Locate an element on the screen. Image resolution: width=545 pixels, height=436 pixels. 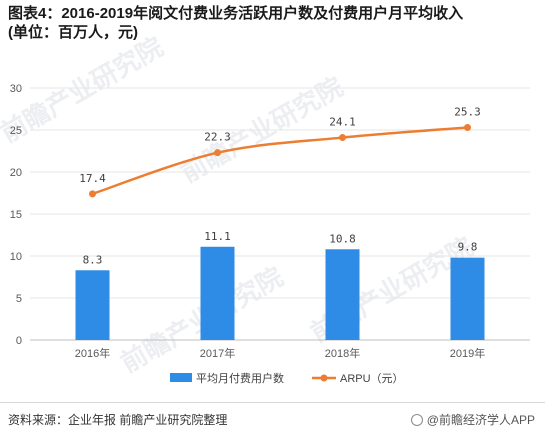
bar-data-label: 9.8 is located at coordinates (468, 247).